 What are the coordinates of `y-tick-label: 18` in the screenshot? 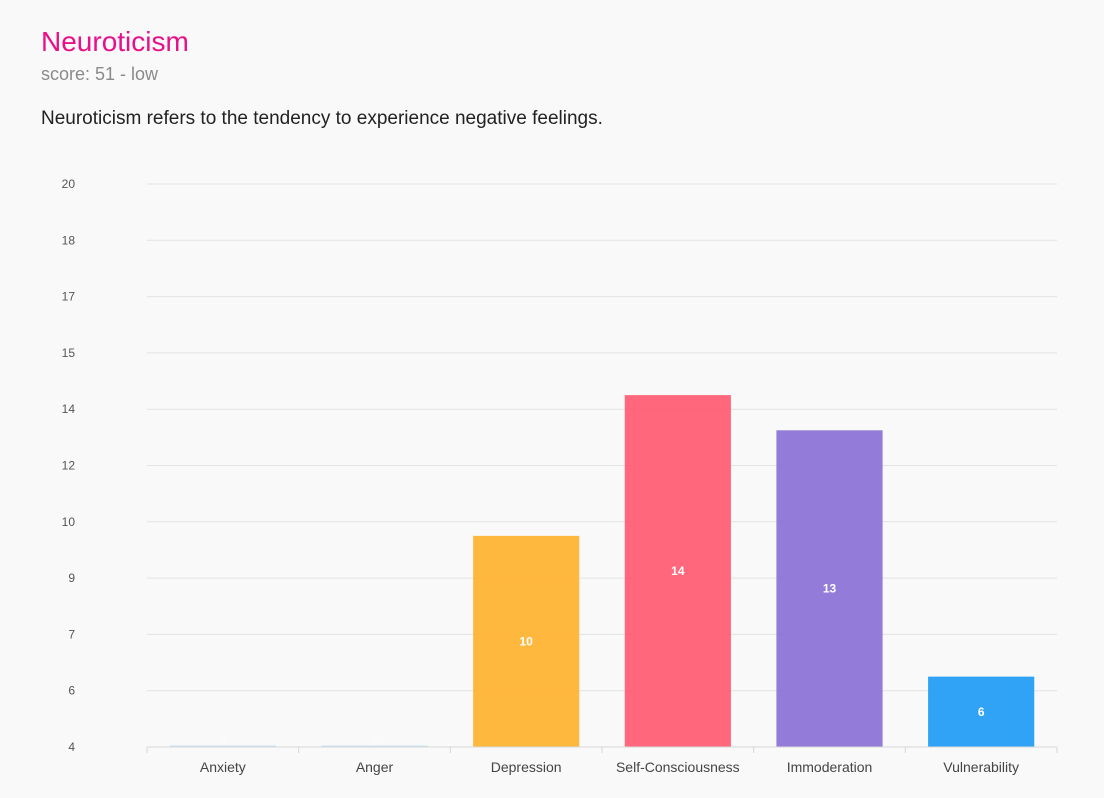 It's located at (69, 240).